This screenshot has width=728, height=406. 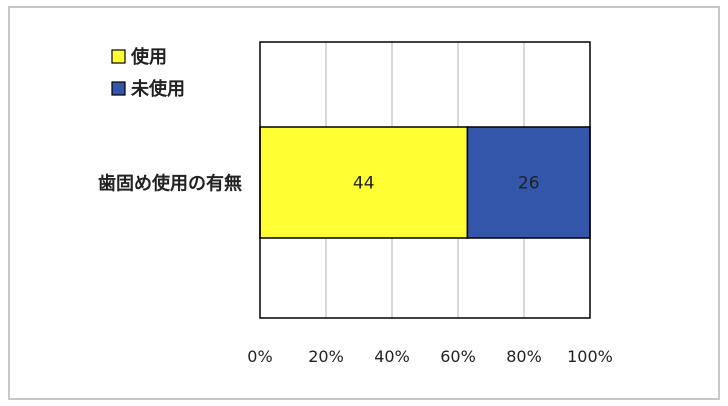 I want to click on data-label: 44, so click(x=364, y=184).